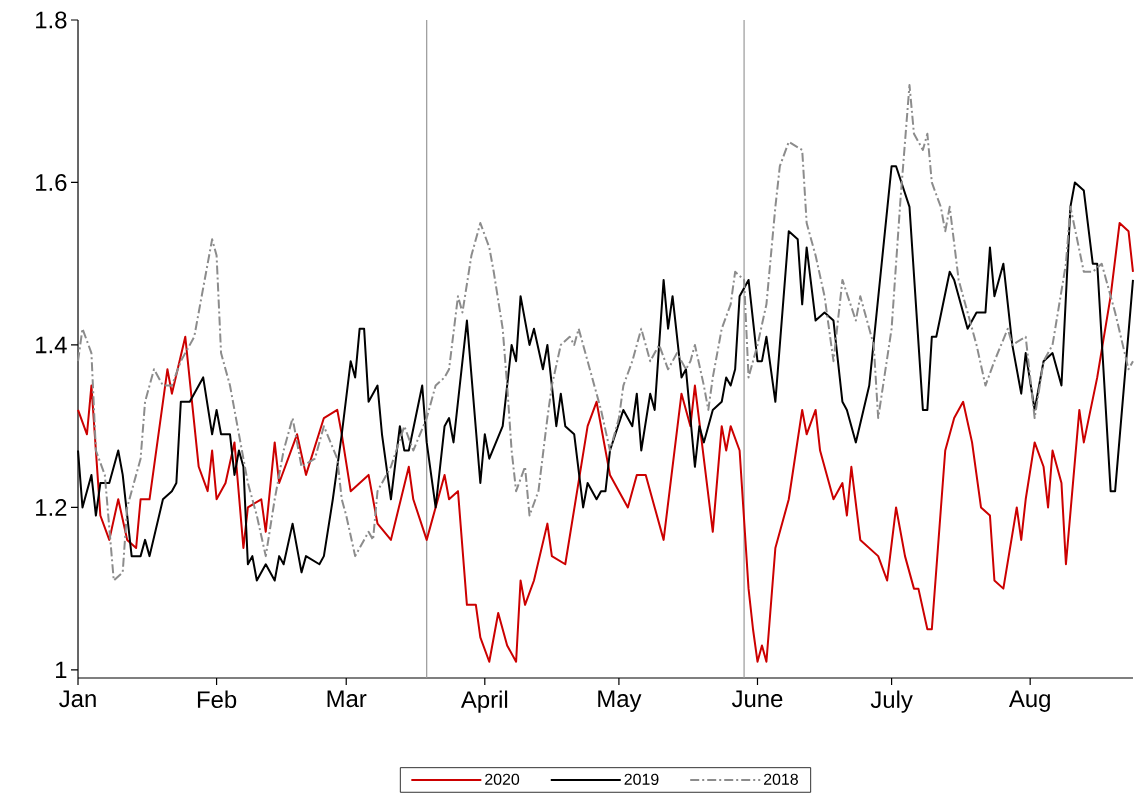 Image resolution: width=1135 pixels, height=808 pixels. What do you see at coordinates (51, 345) in the screenshot?
I see `y-tick-label: 1.4` at bounding box center [51, 345].